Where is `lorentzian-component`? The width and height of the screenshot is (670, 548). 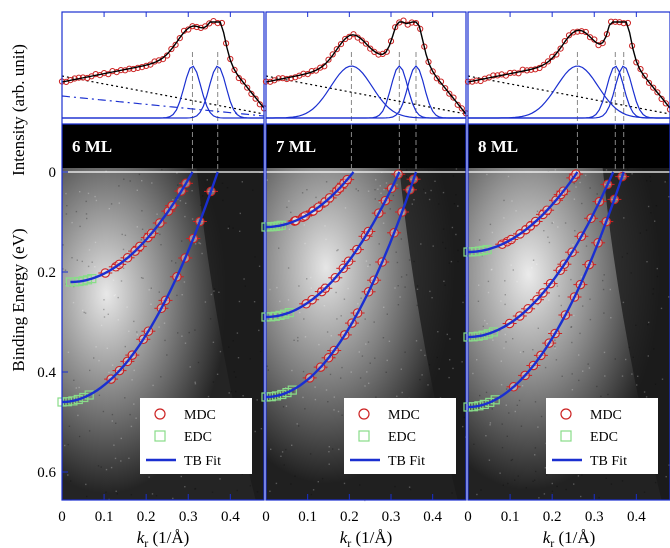 lorentzian-component is located at coordinates (569, 92).